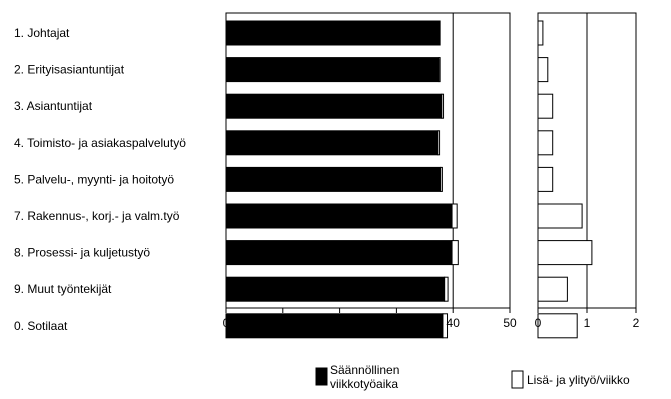 Image resolution: width=671 pixels, height=399 pixels. Describe the element at coordinates (364, 370) in the screenshot. I see `legend-label: Säännöllinen` at that location.